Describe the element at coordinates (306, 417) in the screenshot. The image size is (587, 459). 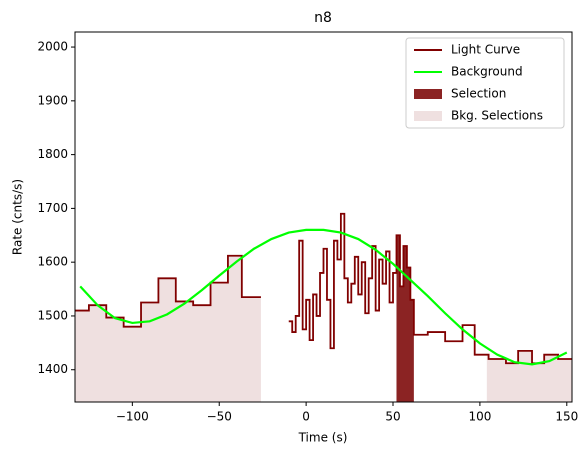
I see `x-tick-label: 0` at that location.